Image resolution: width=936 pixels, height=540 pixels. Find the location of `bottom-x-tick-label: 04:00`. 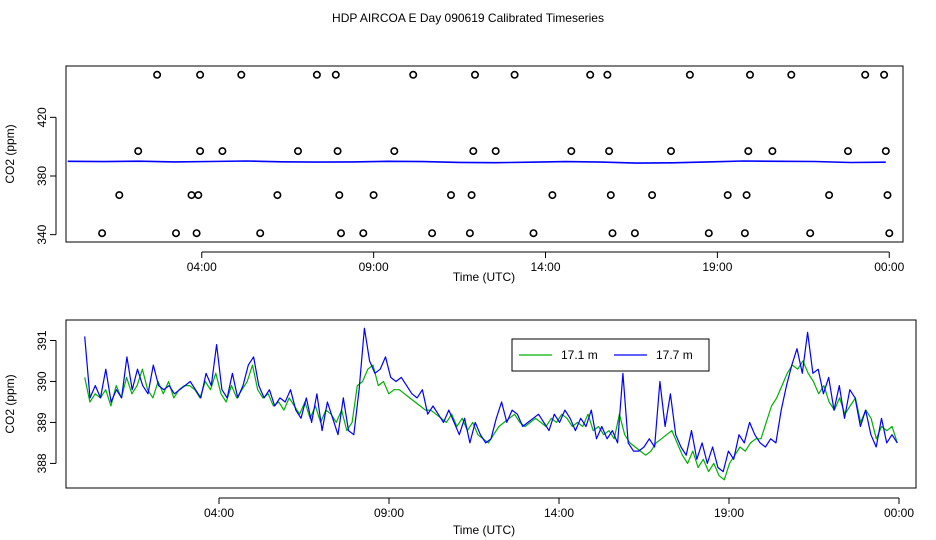

bottom-x-tick-label: 04:00 is located at coordinates (219, 513).